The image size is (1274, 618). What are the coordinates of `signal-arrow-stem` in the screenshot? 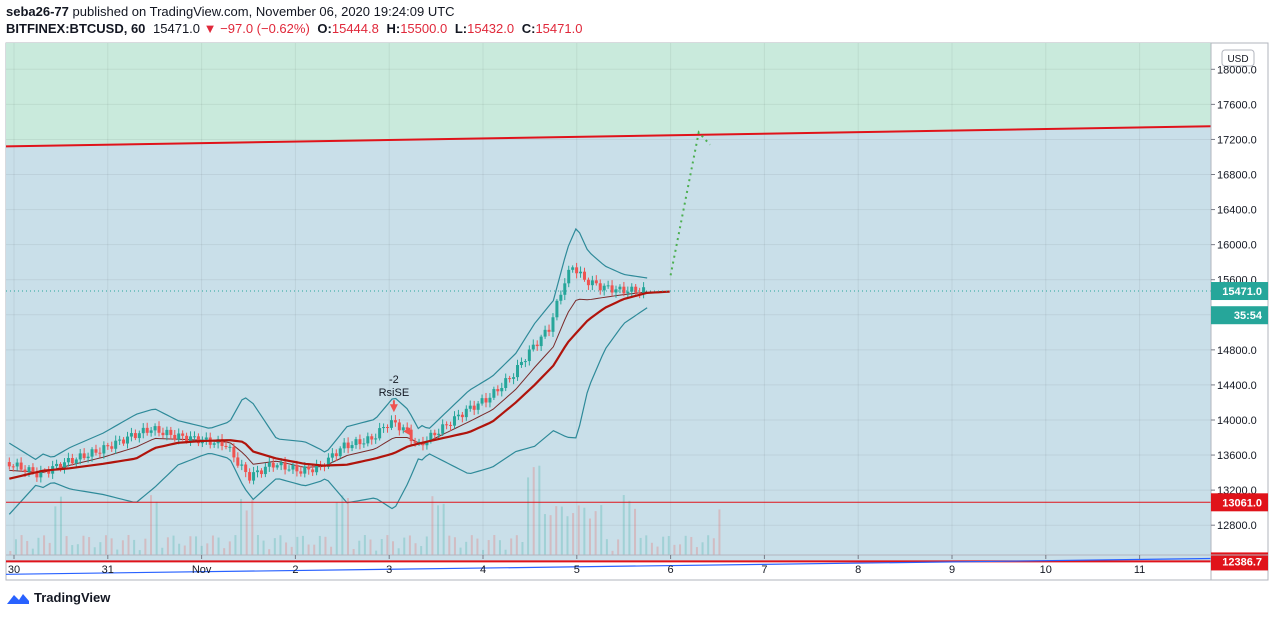 It's located at (393, 403).